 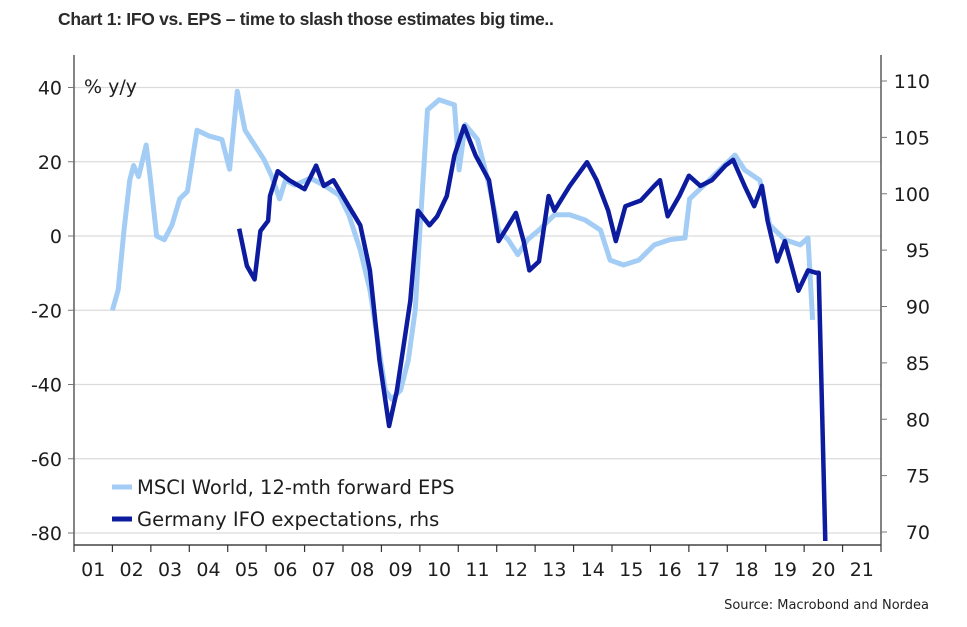 I want to click on x-tick-label: 13, so click(x=554, y=570).